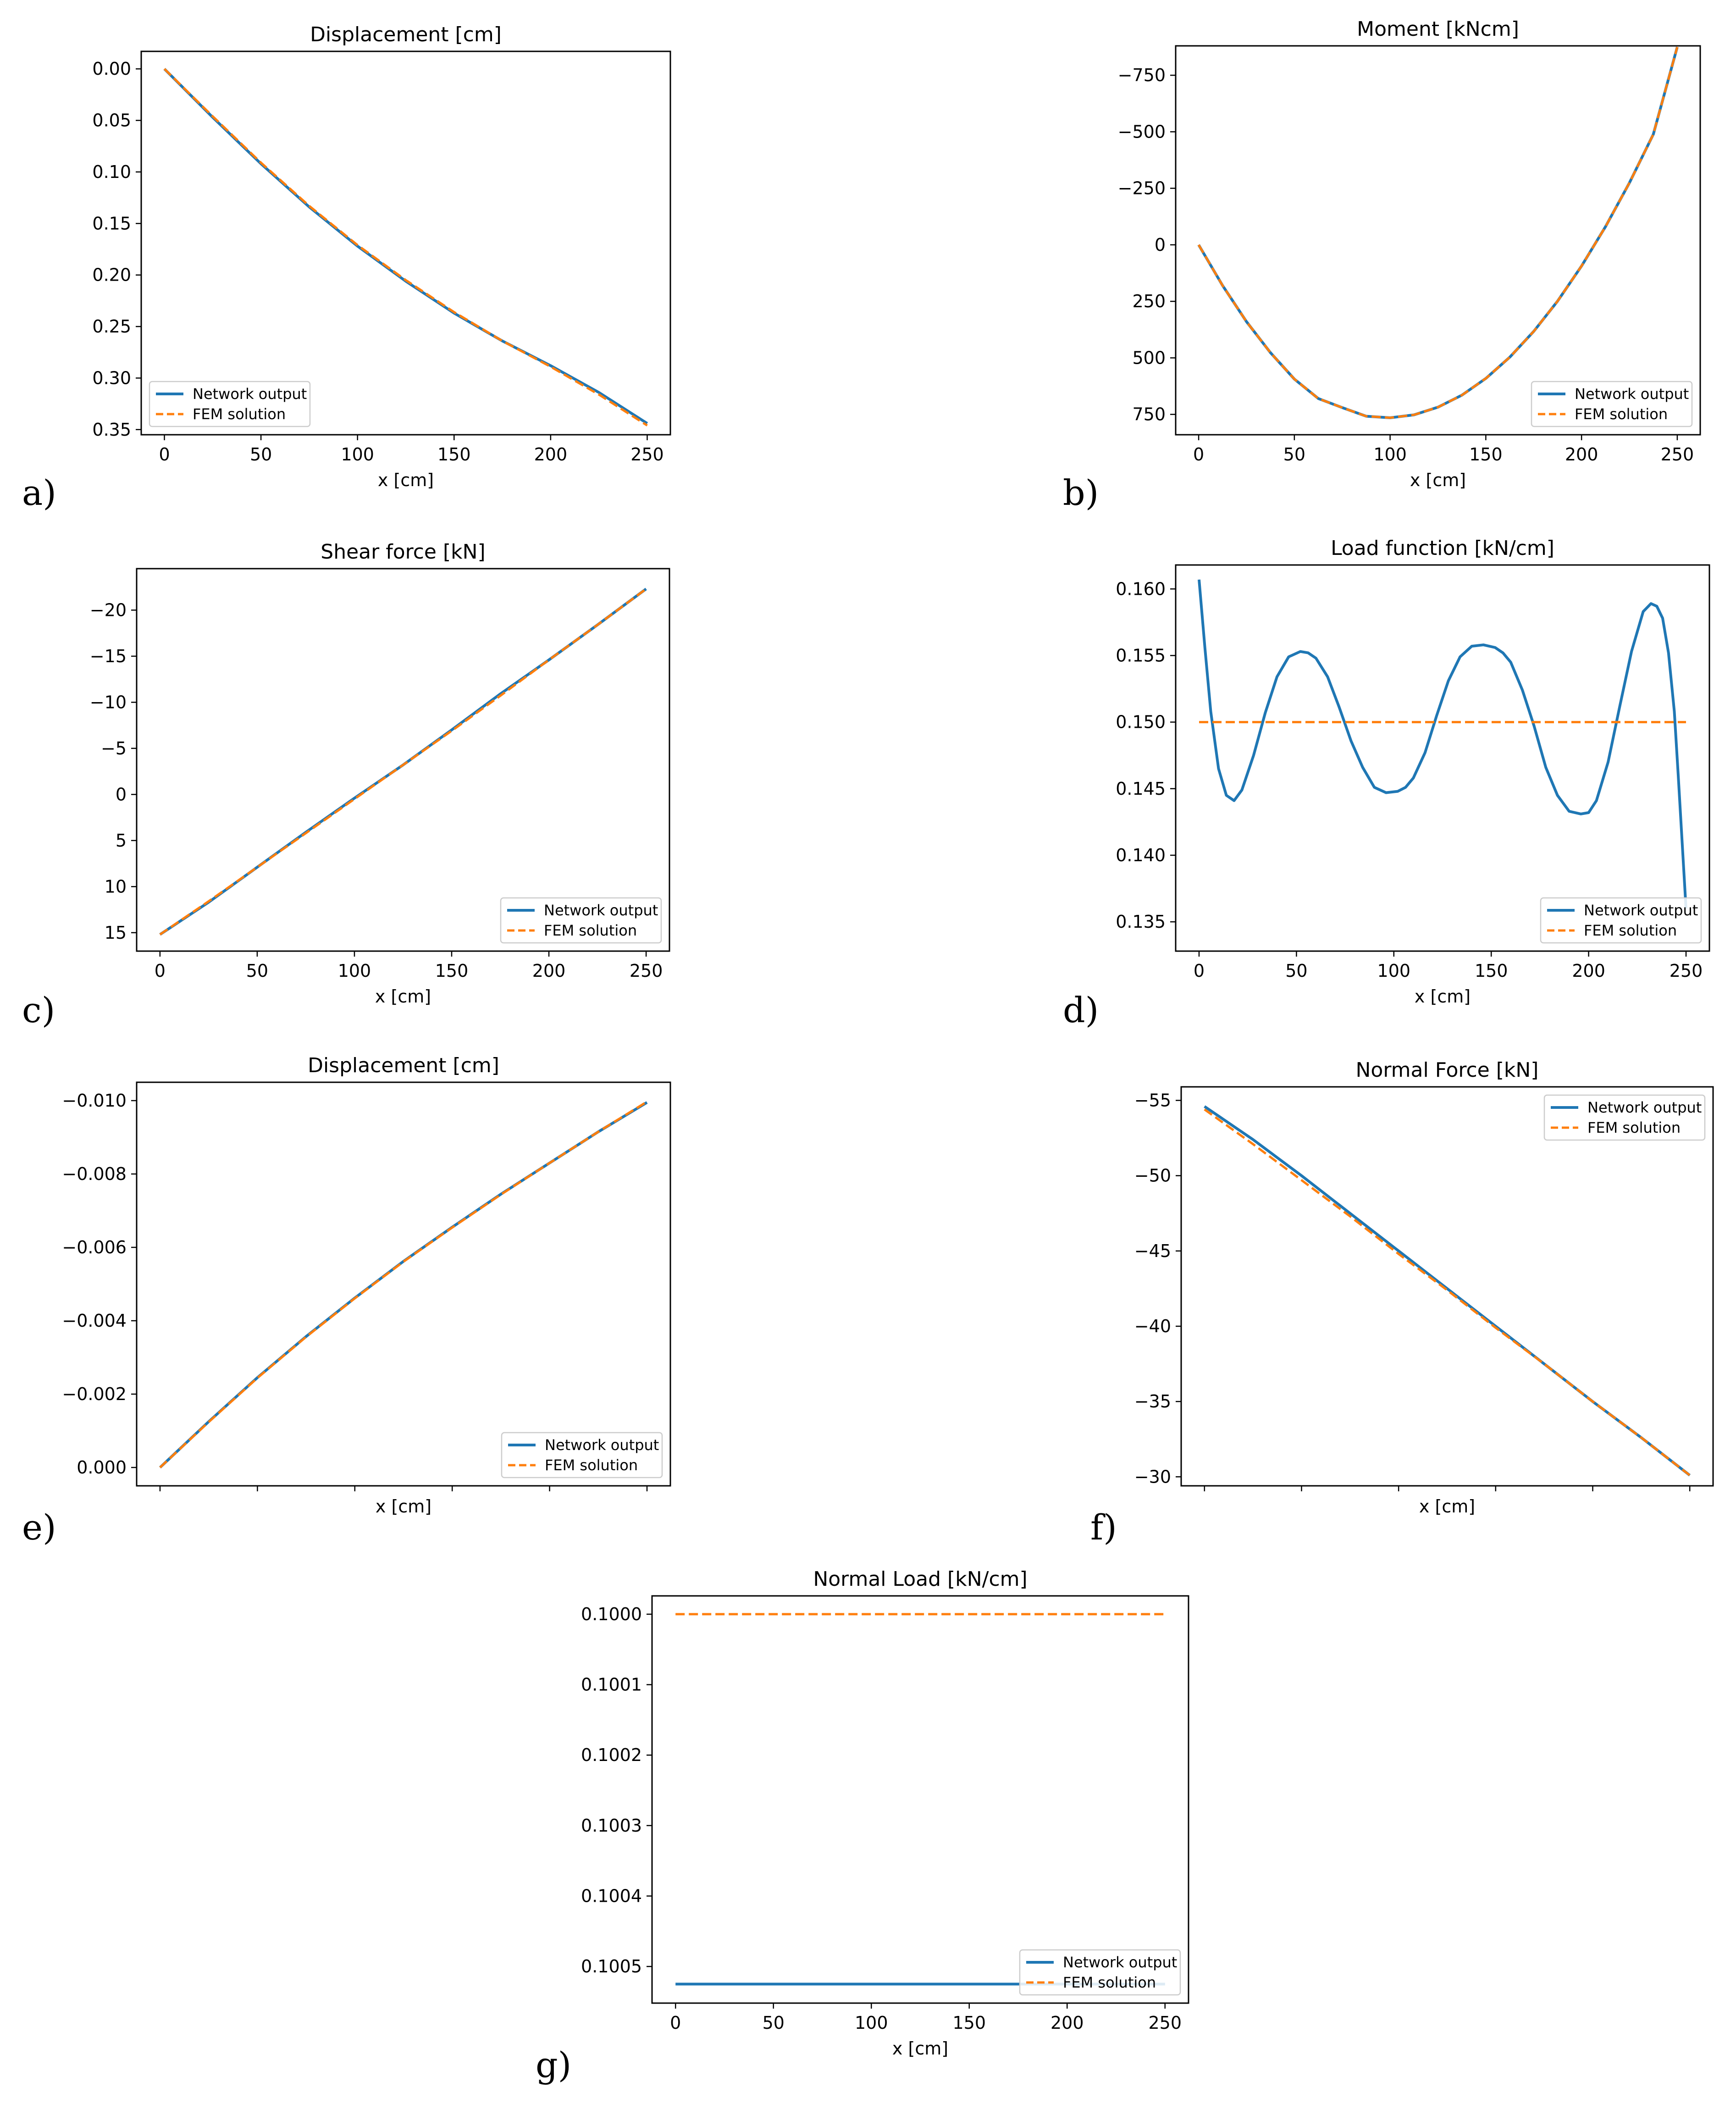 Image resolution: width=1736 pixels, height=2104 pixels. Describe the element at coordinates (1152, 1326) in the screenshot. I see `y-tick-label: −40` at that location.